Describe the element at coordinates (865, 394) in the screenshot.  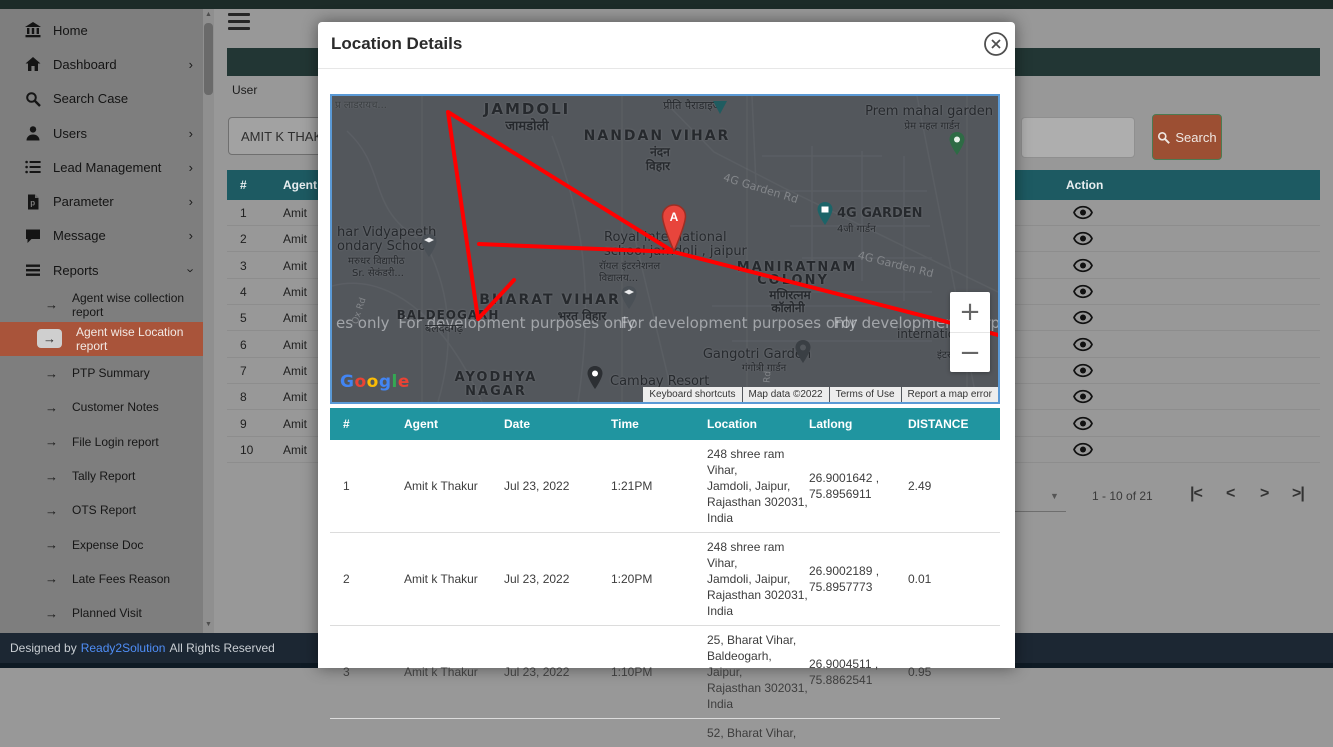
I see `terms-of-use-link: Terms of Use` at that location.